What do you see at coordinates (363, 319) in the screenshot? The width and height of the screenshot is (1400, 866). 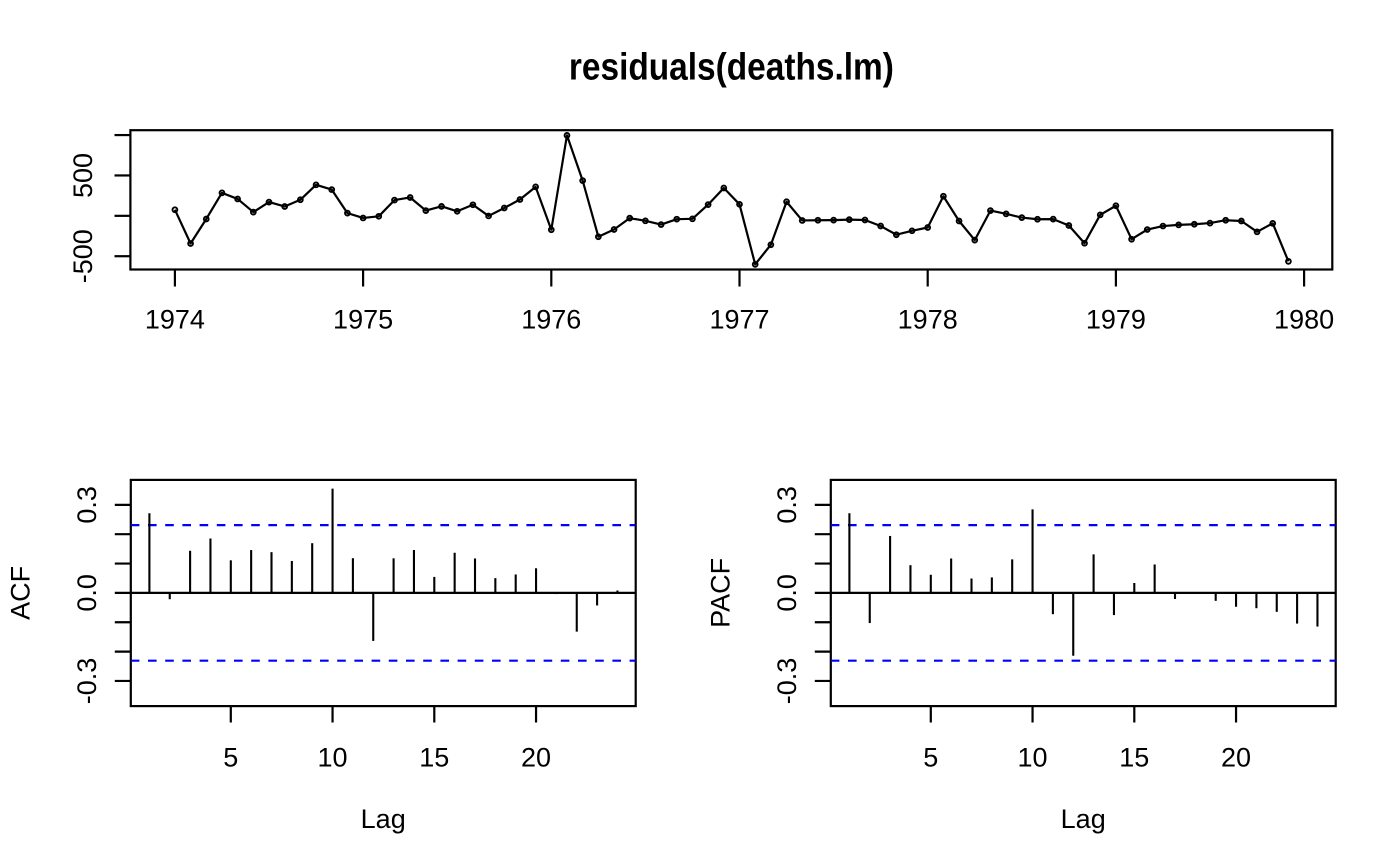 I see `svg-text: 1975` at bounding box center [363, 319].